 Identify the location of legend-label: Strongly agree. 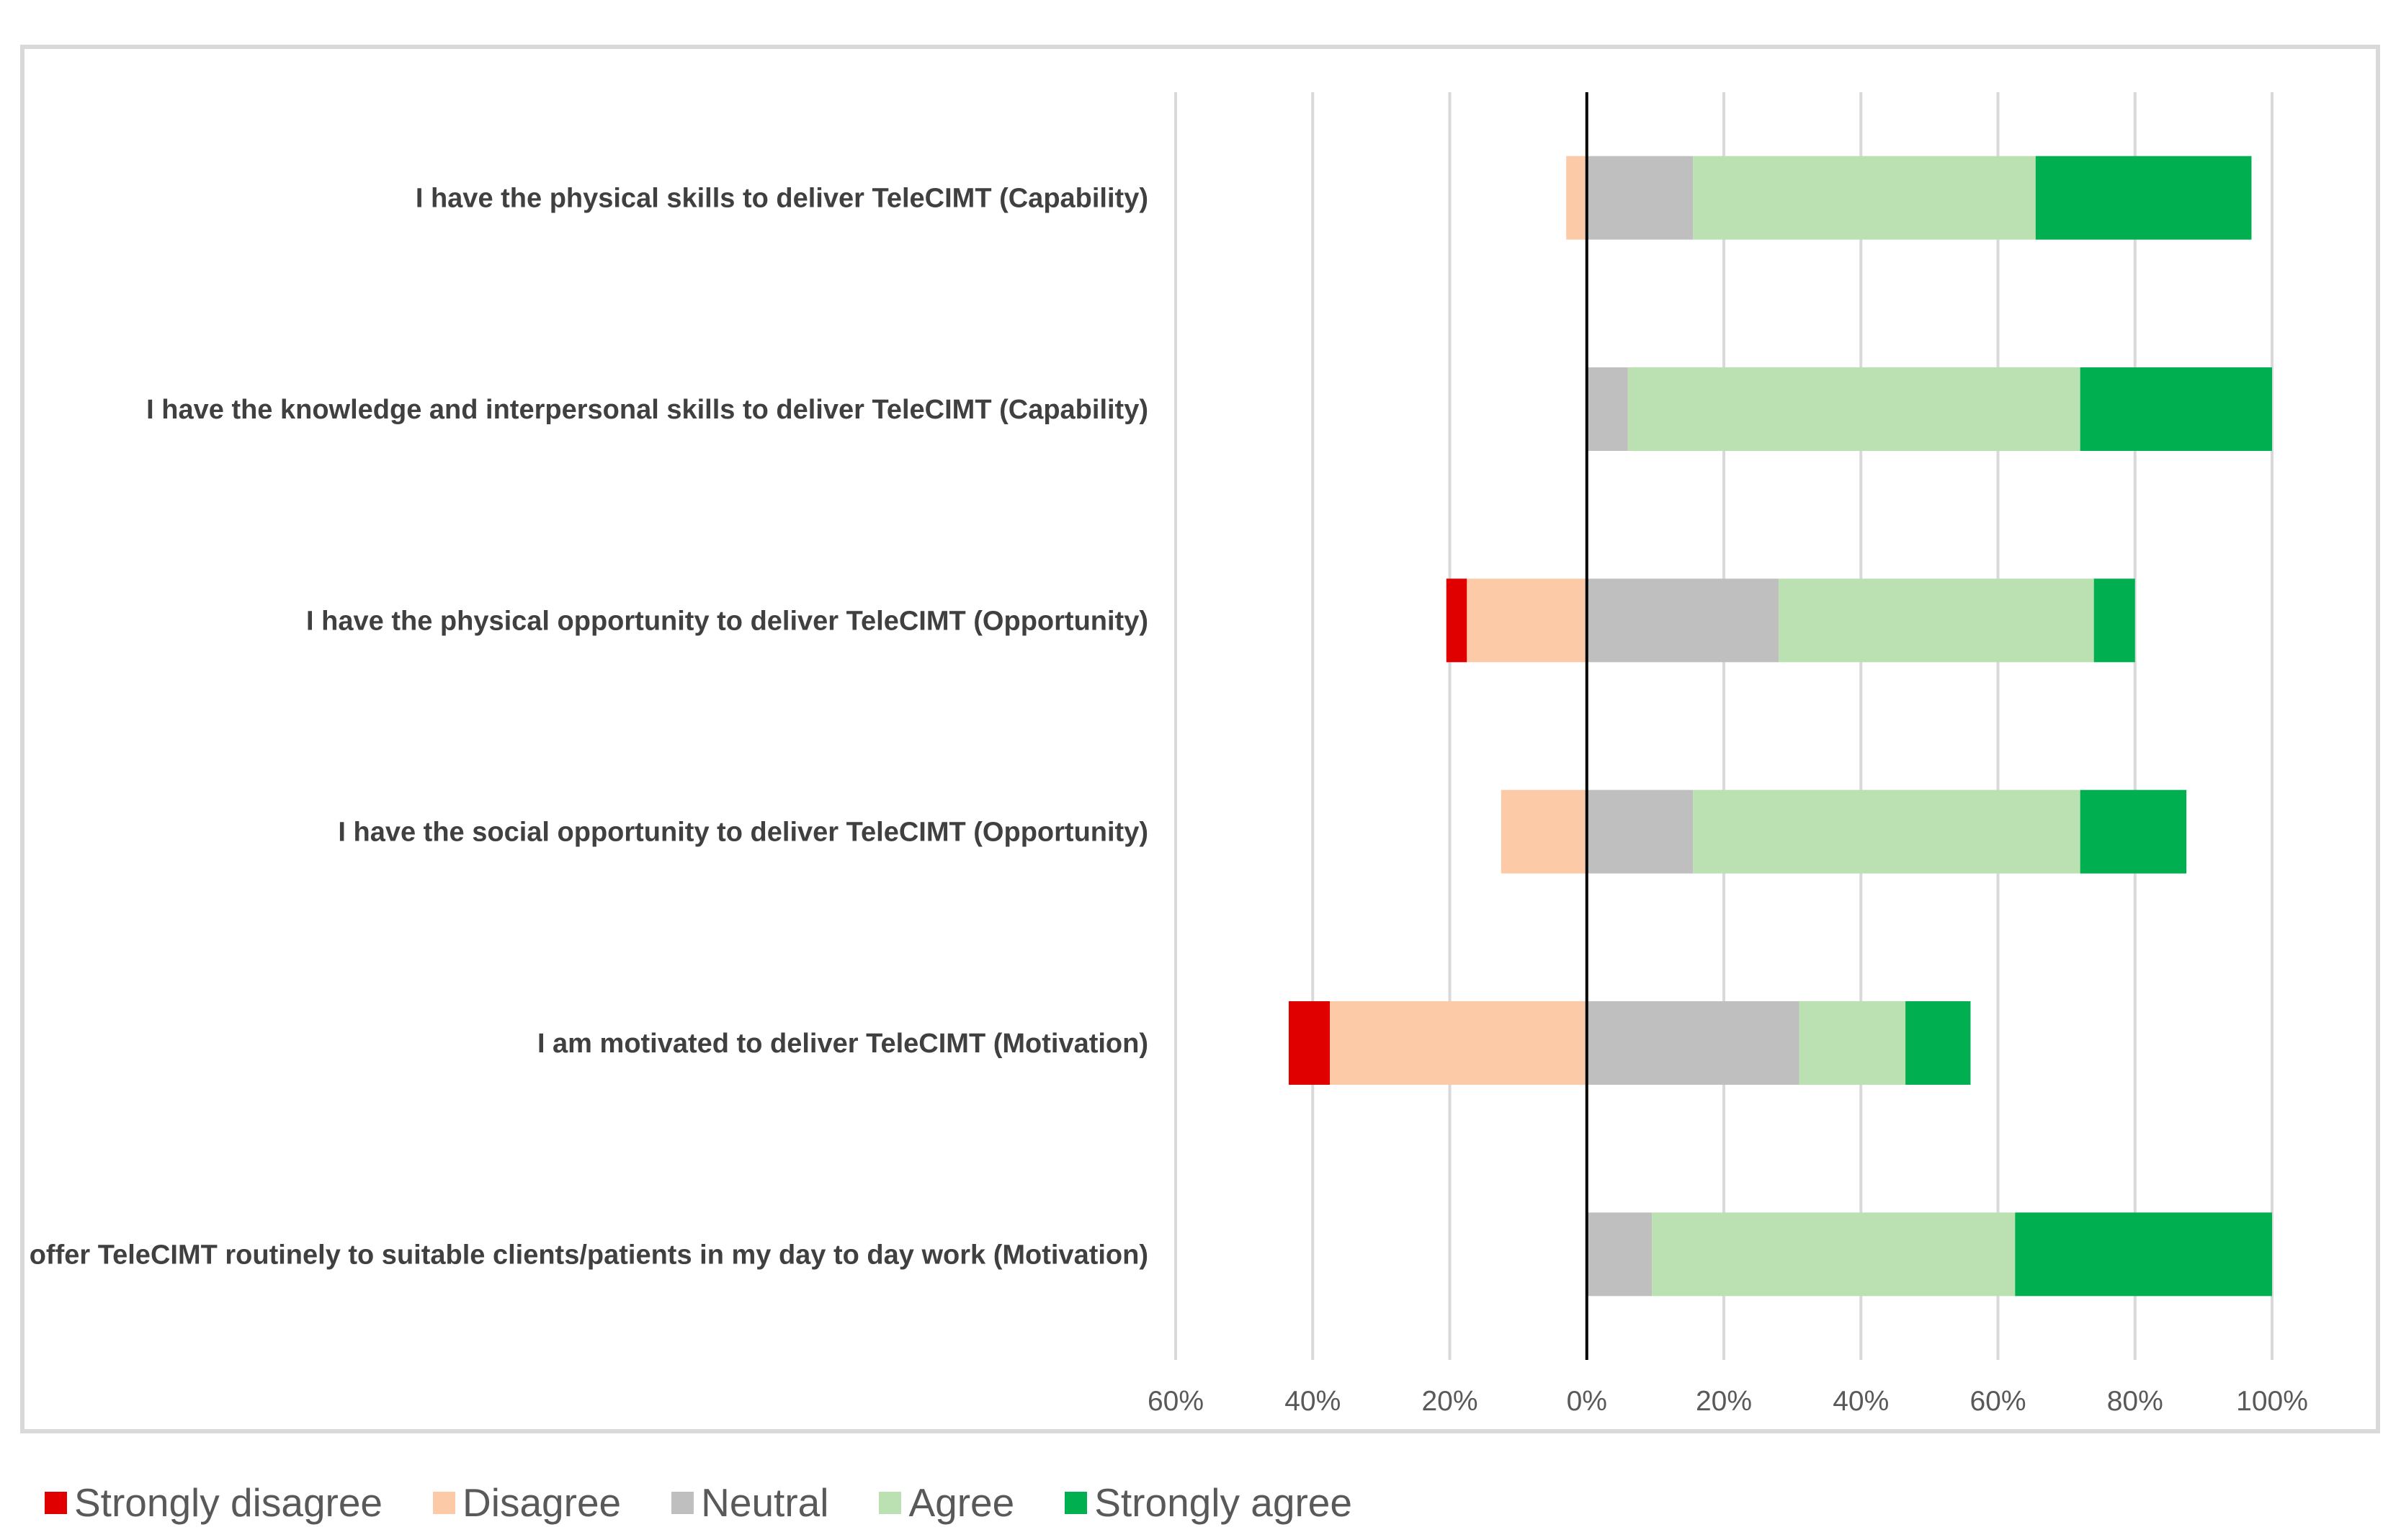
(1223, 1502).